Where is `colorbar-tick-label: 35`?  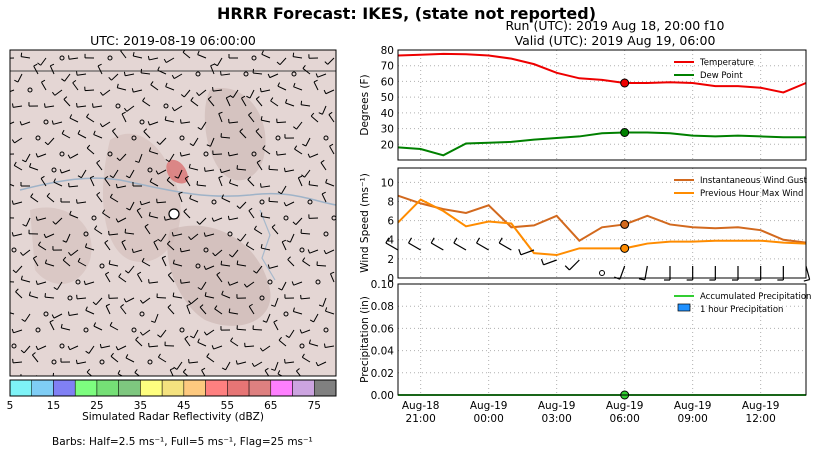 colorbar-tick-label: 35 is located at coordinates (140, 406).